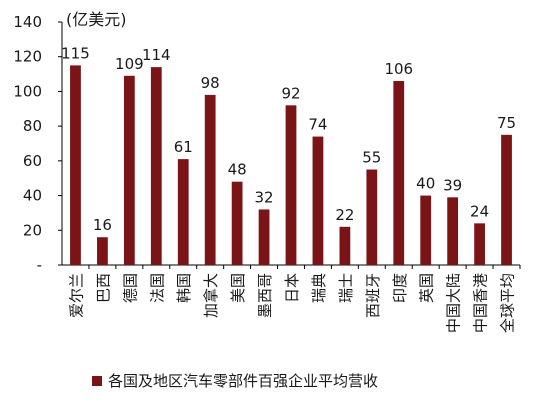 The image size is (550, 407). What do you see at coordinates (506, 123) in the screenshot?
I see `bar-value-label: 75` at bounding box center [506, 123].